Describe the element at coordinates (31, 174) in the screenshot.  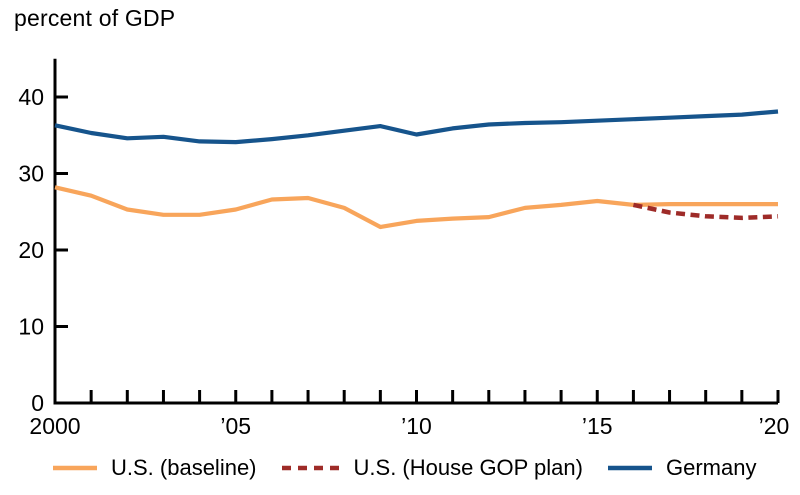
I see `y-axis-tick-label: 30` at that location.